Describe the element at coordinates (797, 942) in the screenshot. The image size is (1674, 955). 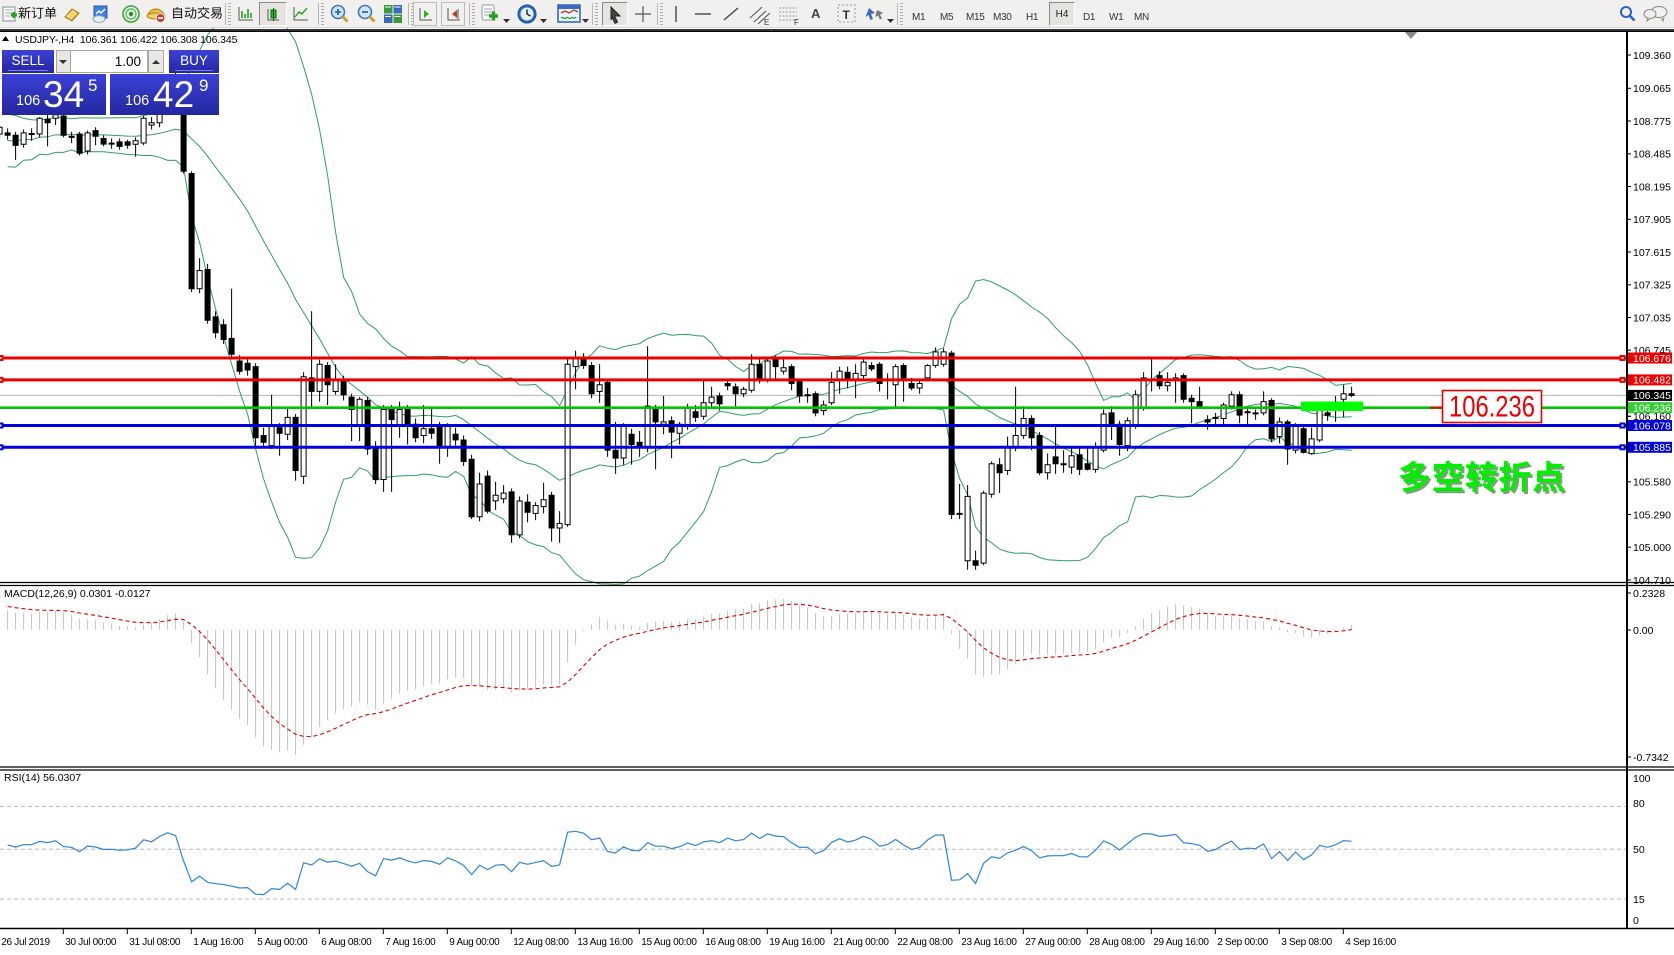
I see `svg-text: 19 Aug 16:00` at that location.